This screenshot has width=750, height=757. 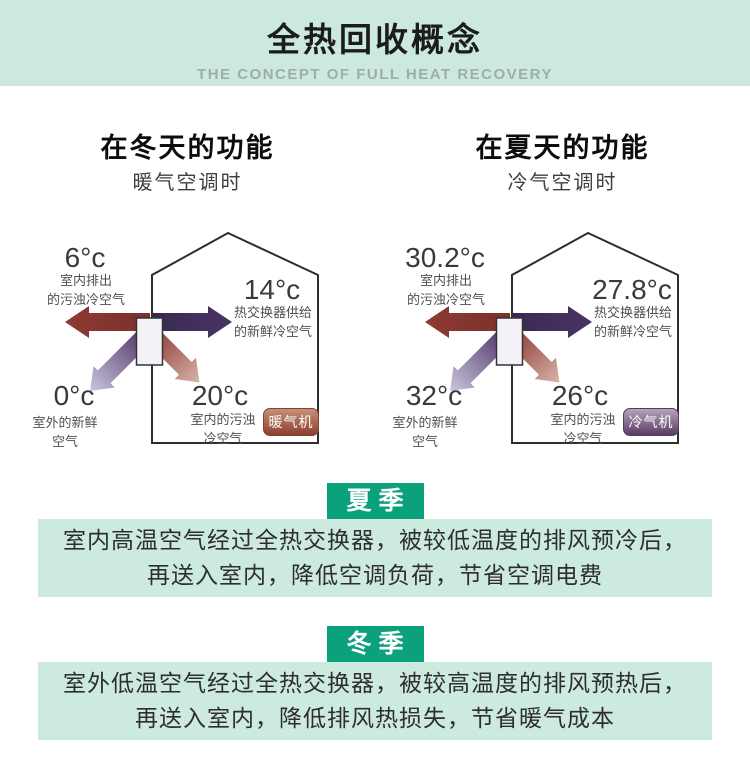 What do you see at coordinates (85, 257) in the screenshot?
I see `exhaust-temperature: 6°c` at bounding box center [85, 257].